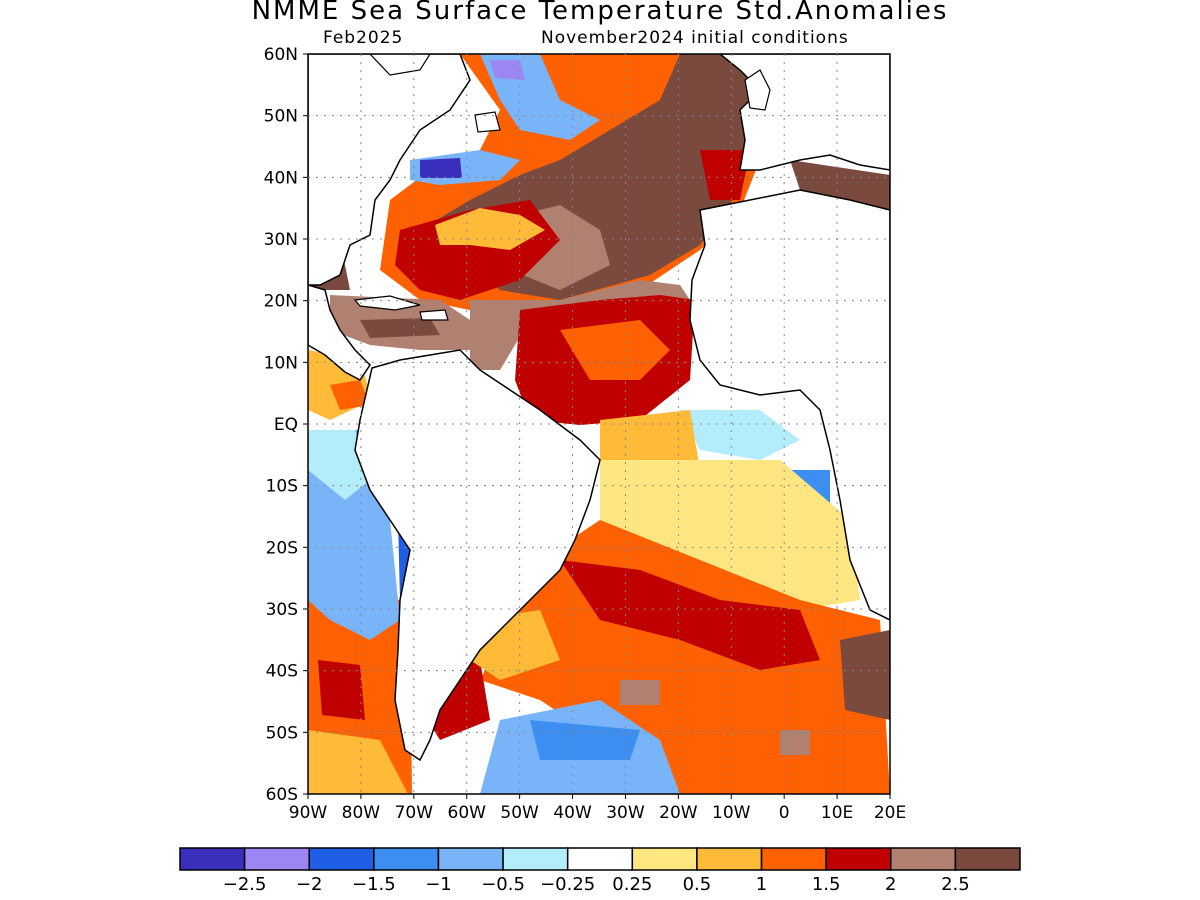 This screenshot has width=1200, height=900. I want to click on lat-tick-label: 50S, so click(282, 733).